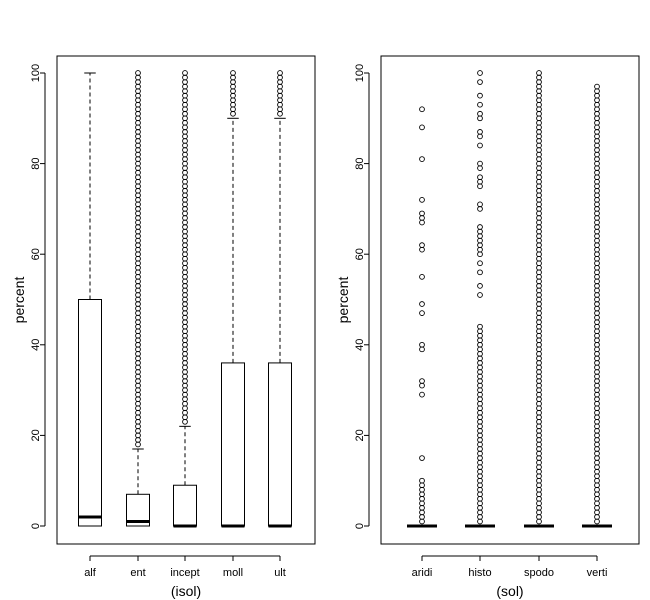  Describe the element at coordinates (479, 573) in the screenshot. I see `x-tick-label: histo` at that location.